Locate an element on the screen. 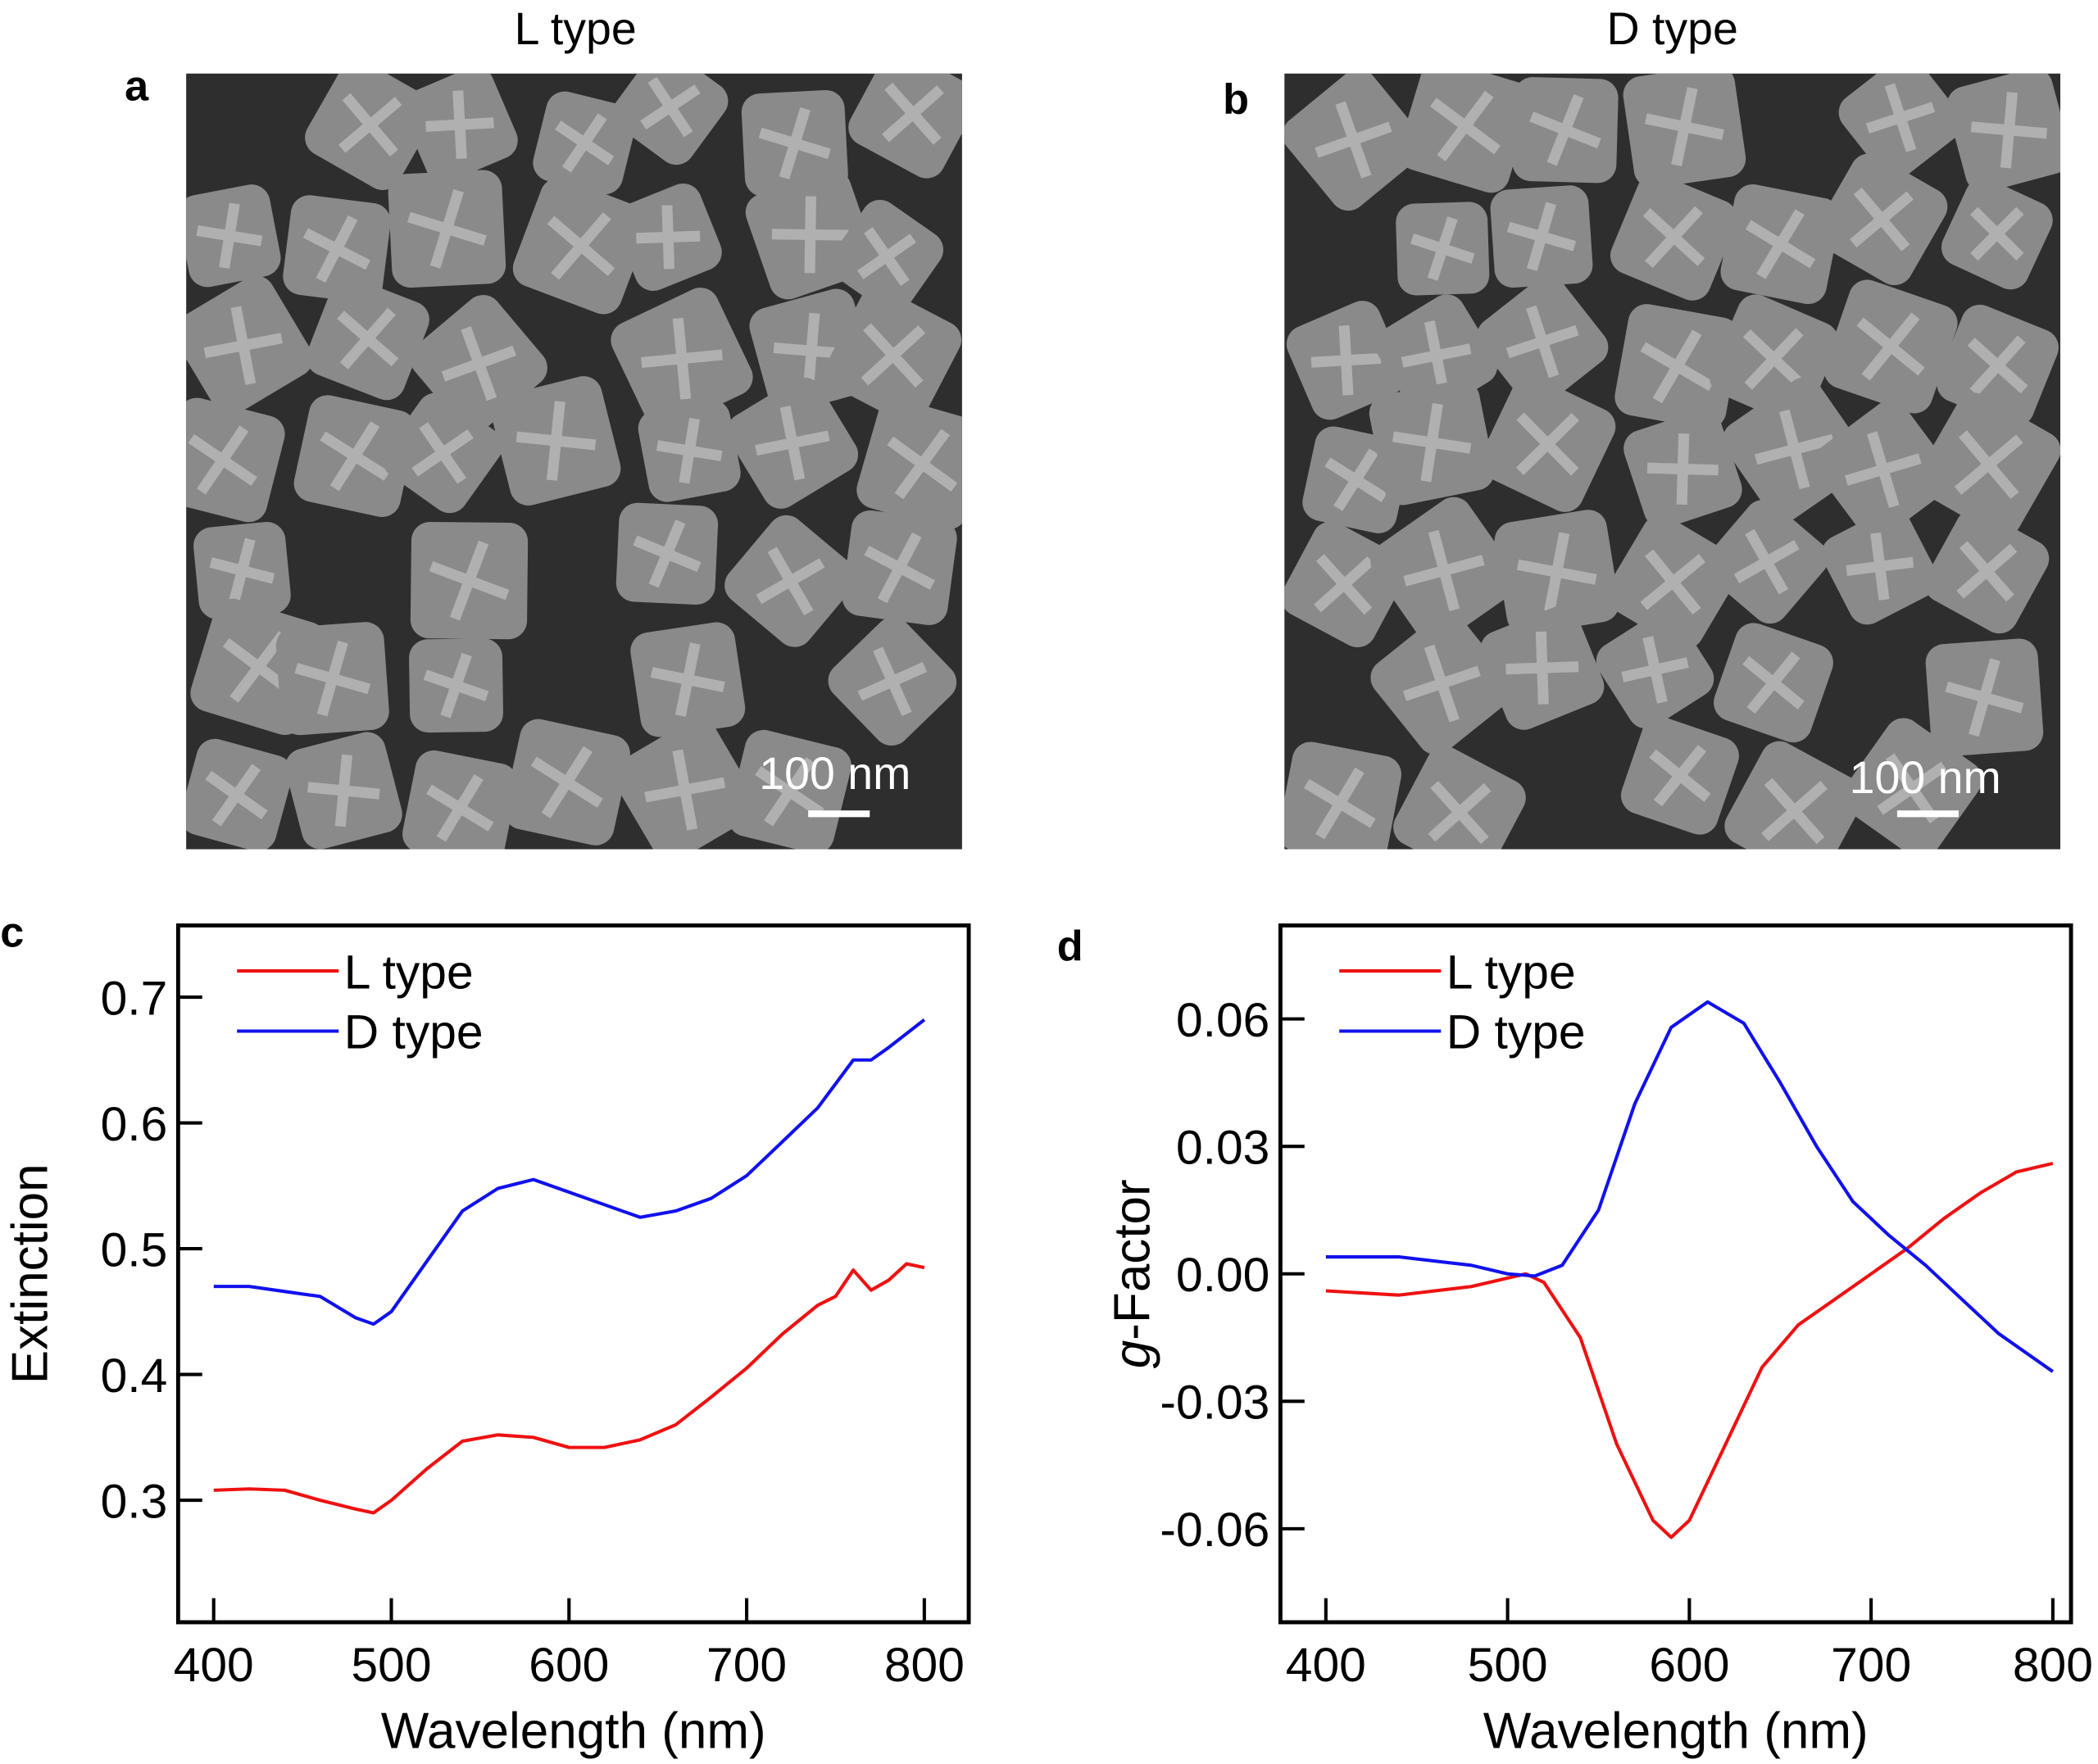  scale-bar-label-b: 100 nm is located at coordinates (1925, 777).